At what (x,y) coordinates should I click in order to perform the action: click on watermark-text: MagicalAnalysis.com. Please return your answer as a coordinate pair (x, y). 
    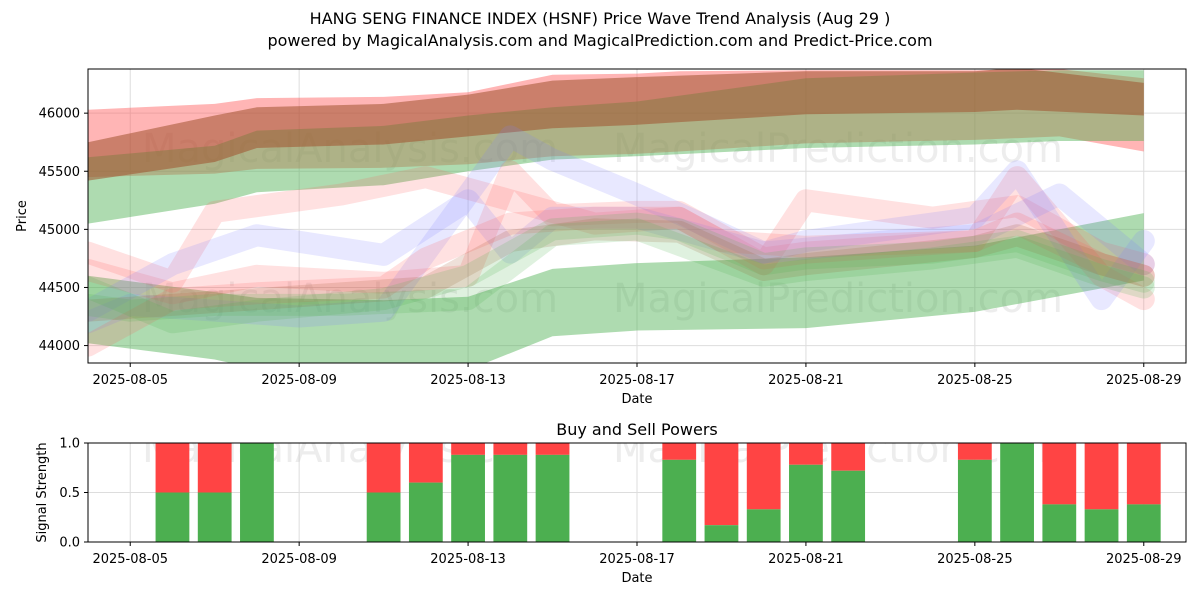
    Looking at the image, I should click on (350, 299).